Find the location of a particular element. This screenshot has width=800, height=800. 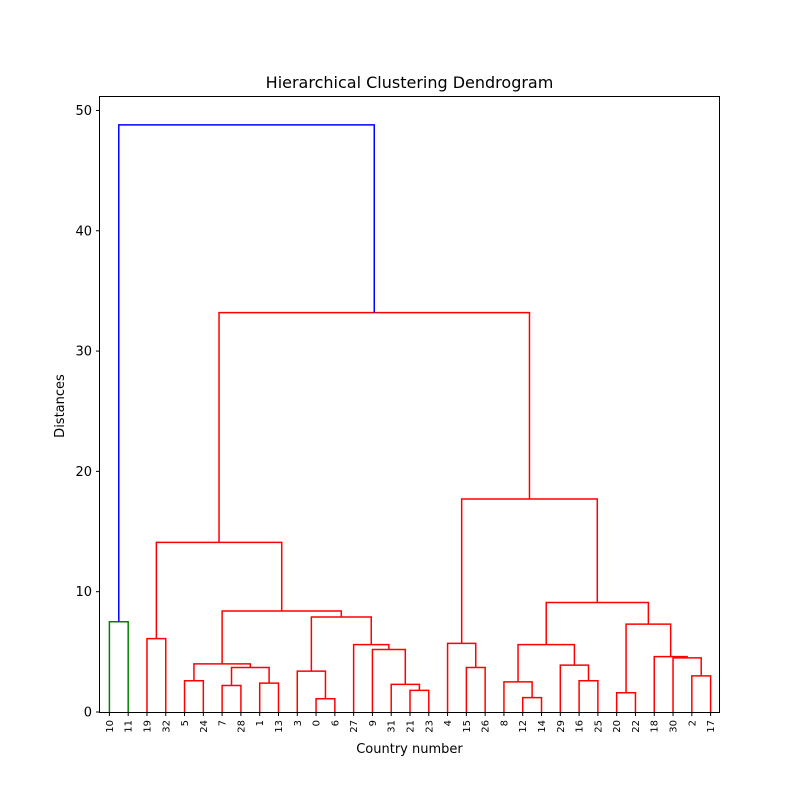

x-tick-label: 24 is located at coordinates (204, 726).